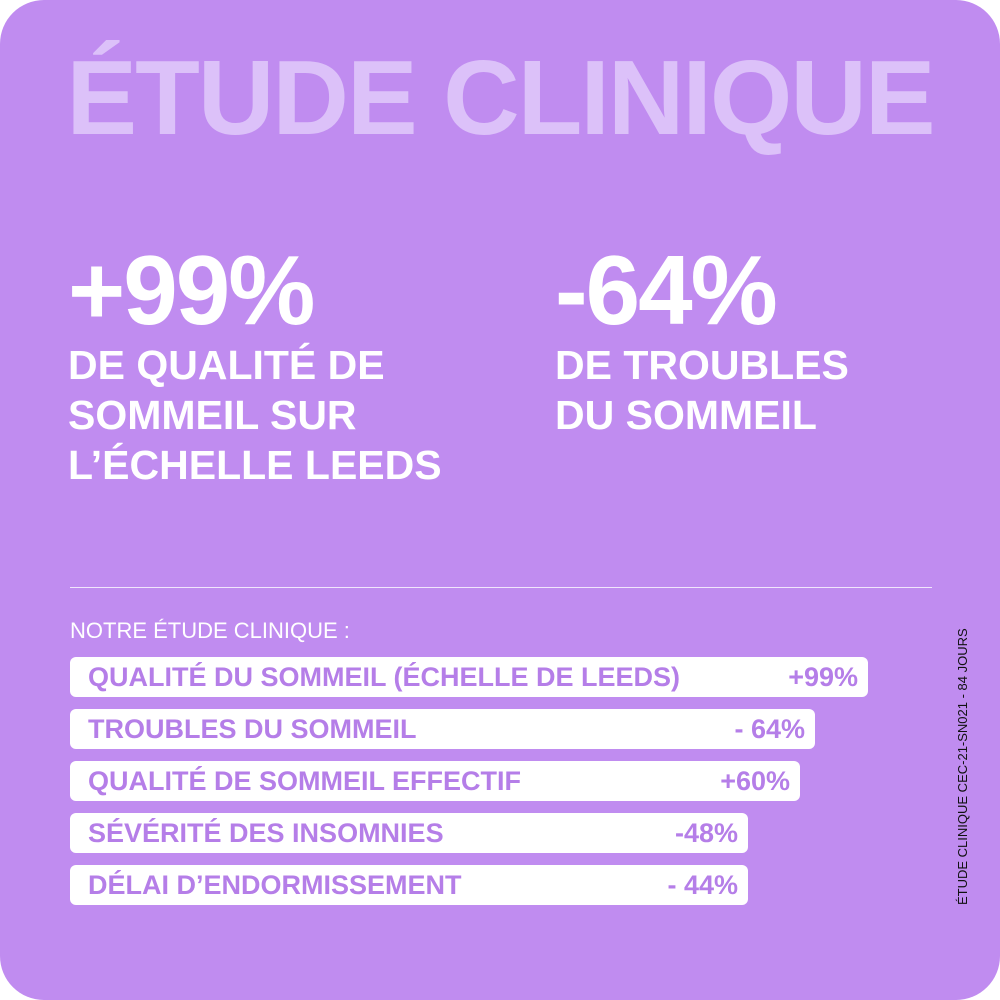 This screenshot has height=1000, width=1000. I want to click on row-value: - 64%, so click(769, 729).